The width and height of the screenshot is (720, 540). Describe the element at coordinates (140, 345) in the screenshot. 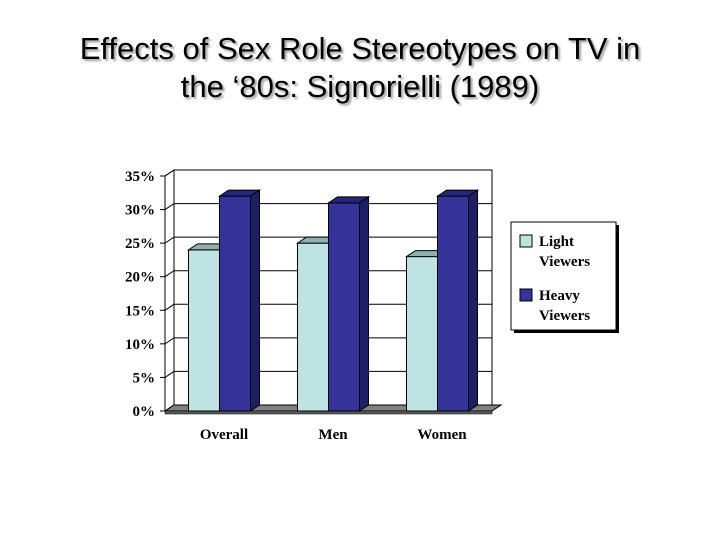

I see `y-tick-label: 10%` at that location.